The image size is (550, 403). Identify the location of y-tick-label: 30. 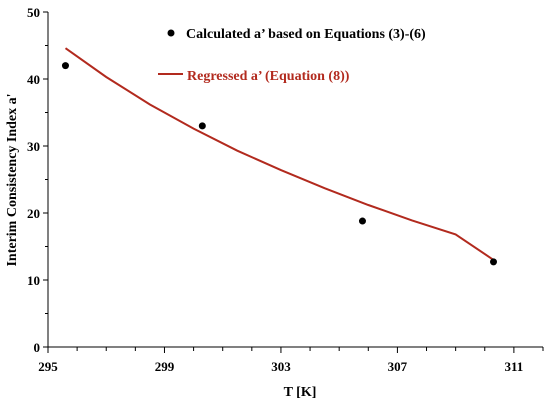
(33, 146).